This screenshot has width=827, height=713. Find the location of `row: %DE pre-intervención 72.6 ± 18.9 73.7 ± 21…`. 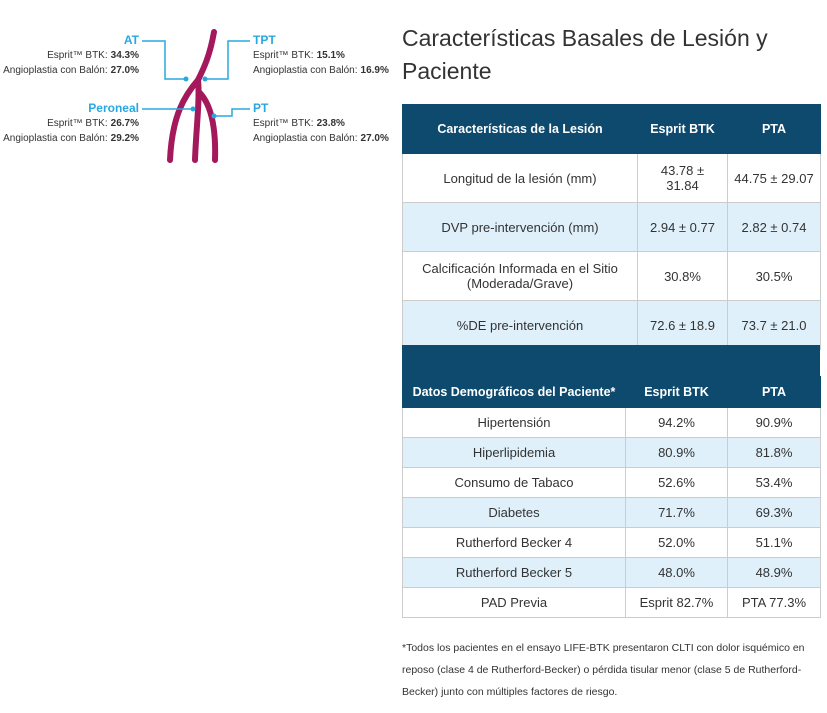

row: %DE pre-intervención 72.6 ± 18.9 73.7 ± 21… is located at coordinates (611, 325).